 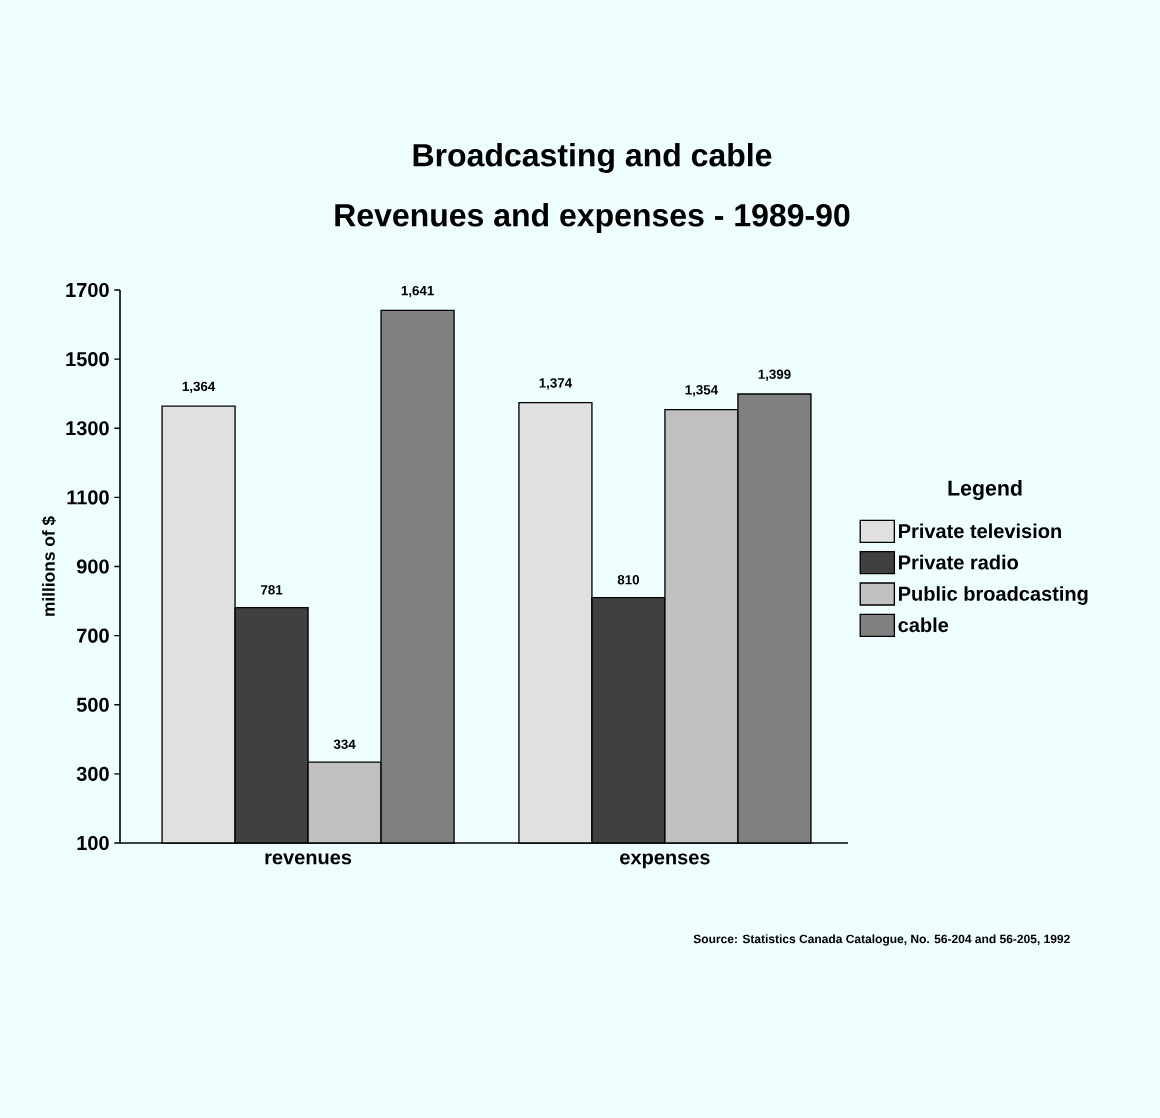 What do you see at coordinates (199, 387) in the screenshot?
I see `data-label: 1,364` at bounding box center [199, 387].